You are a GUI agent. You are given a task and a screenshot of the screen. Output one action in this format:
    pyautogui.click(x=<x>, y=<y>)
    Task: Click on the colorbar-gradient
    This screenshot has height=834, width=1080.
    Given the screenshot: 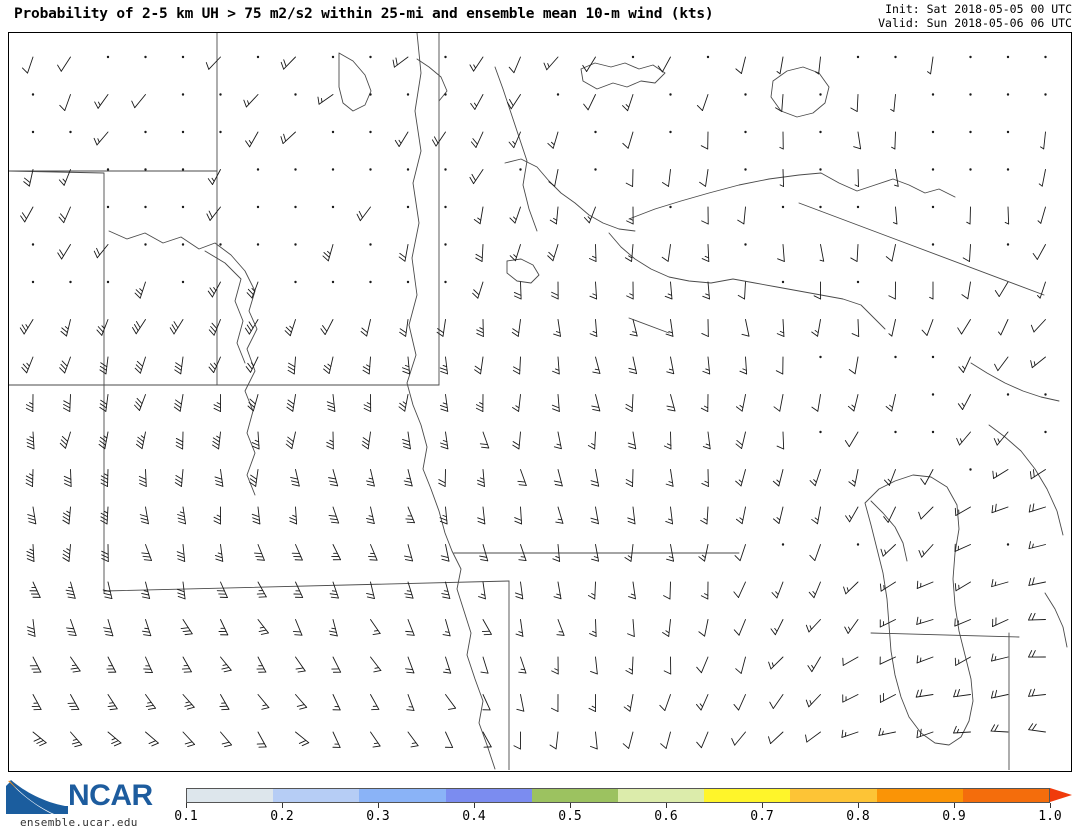 What is the action you would take?
    pyautogui.click(x=618, y=795)
    